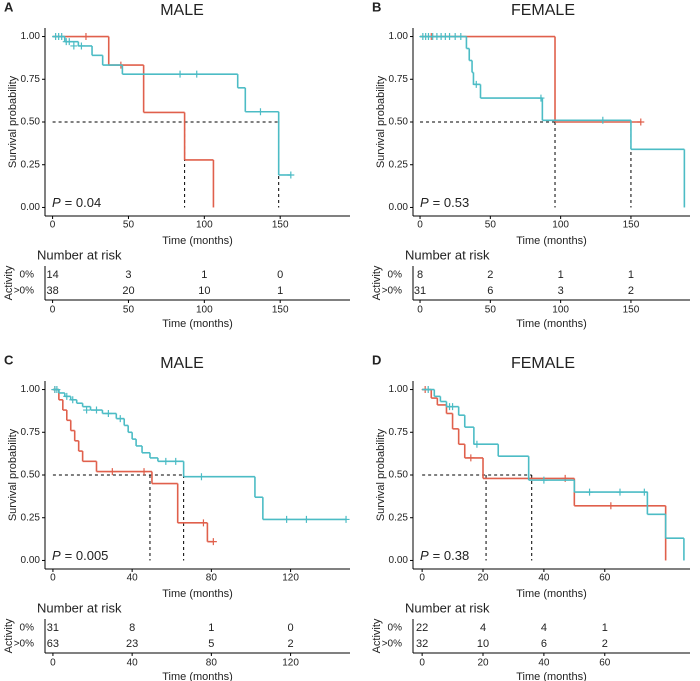  What do you see at coordinates (52, 275) in the screenshot?
I see `risk-count: 14` at bounding box center [52, 275].